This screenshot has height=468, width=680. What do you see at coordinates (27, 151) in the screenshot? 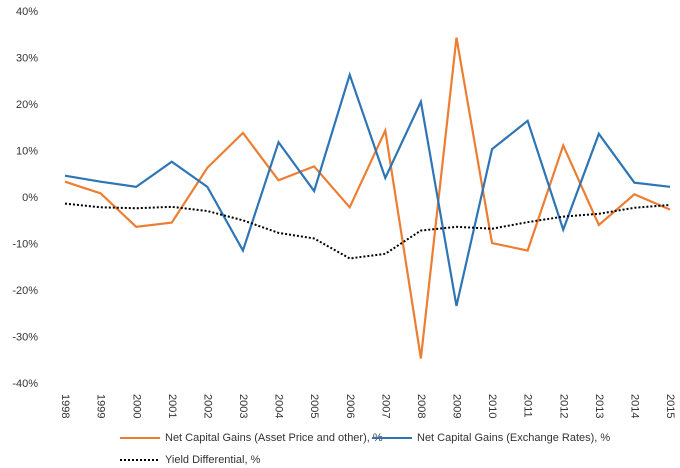
I see `y-tick-label: 10%` at bounding box center [27, 151].